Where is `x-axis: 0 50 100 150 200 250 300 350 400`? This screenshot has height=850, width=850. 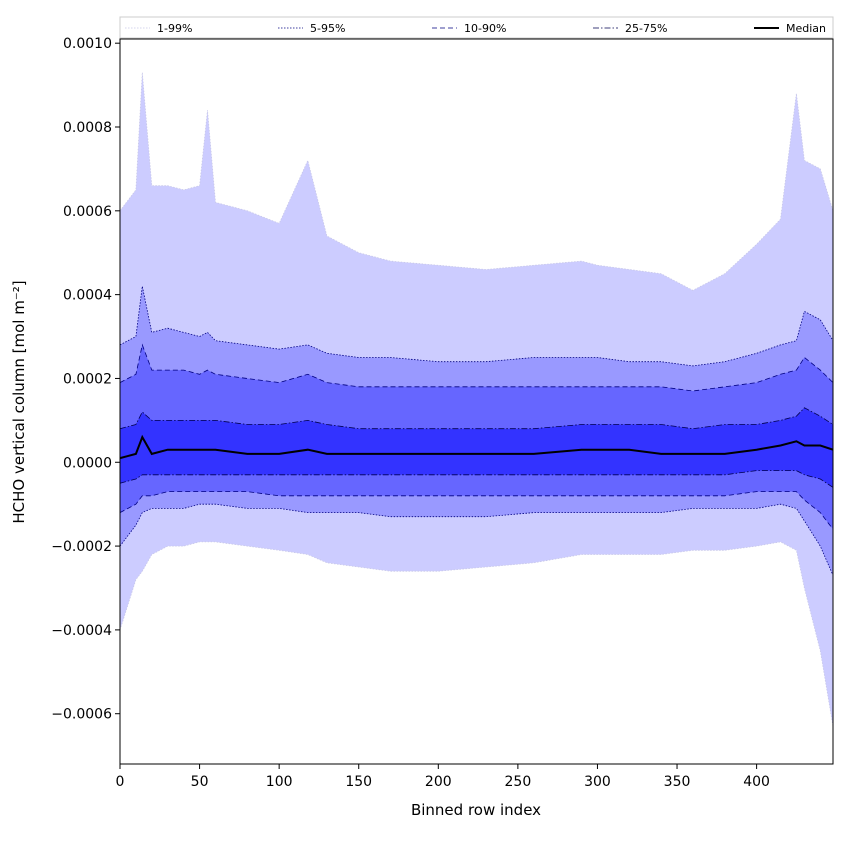 x-axis: 0 50 100 150 200 250 300 350 400 is located at coordinates (443, 777).